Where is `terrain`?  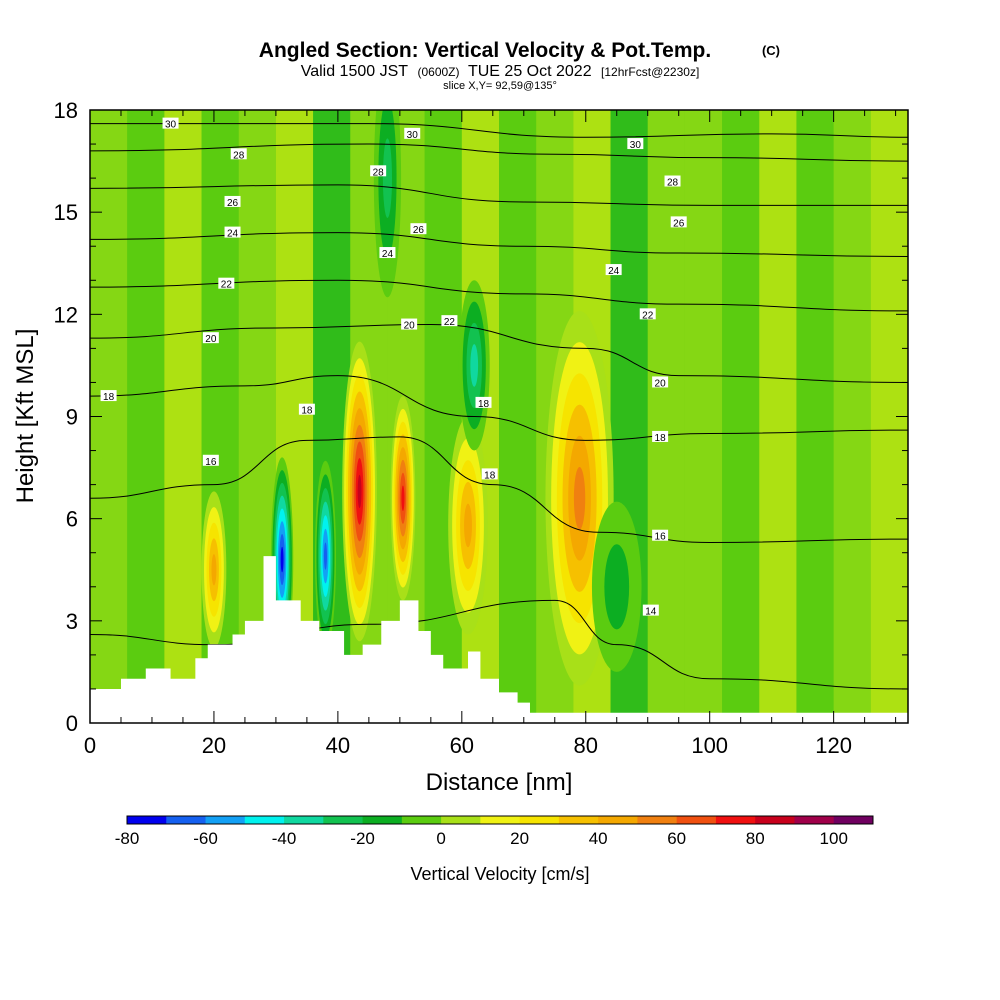 terrain is located at coordinates (499, 639).